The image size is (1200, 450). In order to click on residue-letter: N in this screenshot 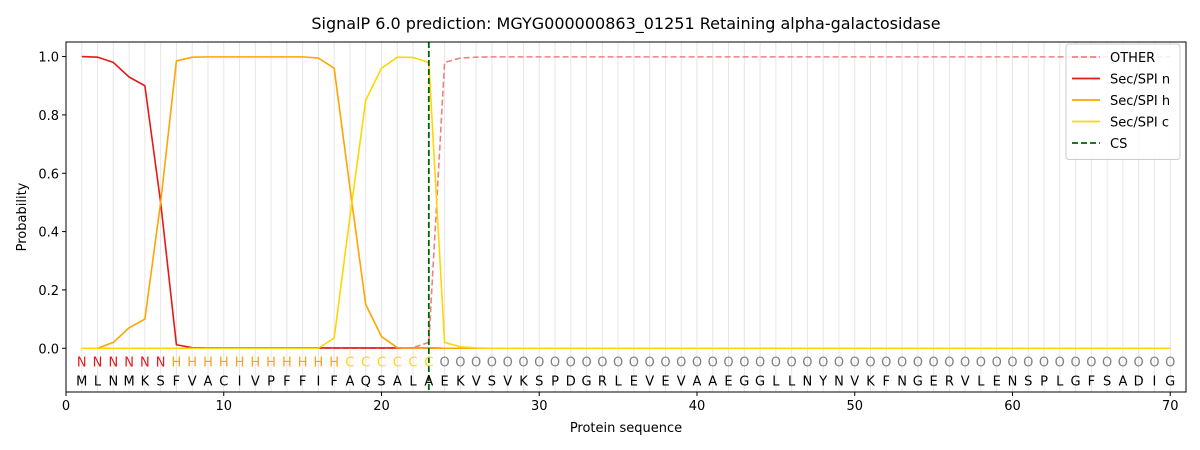, I will do `click(1013, 381)`.